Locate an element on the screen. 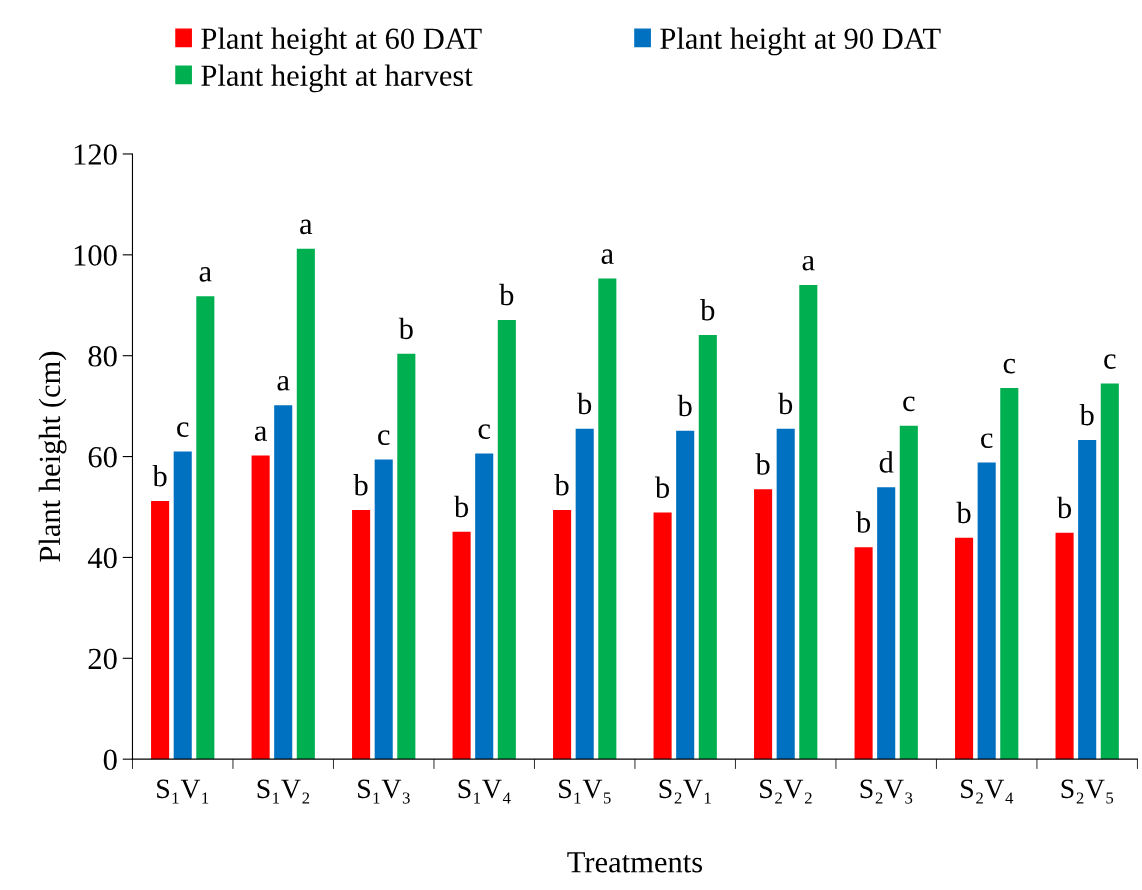 The height and width of the screenshot is (890, 1142). y-tick-label: 120 is located at coordinates (95, 154).